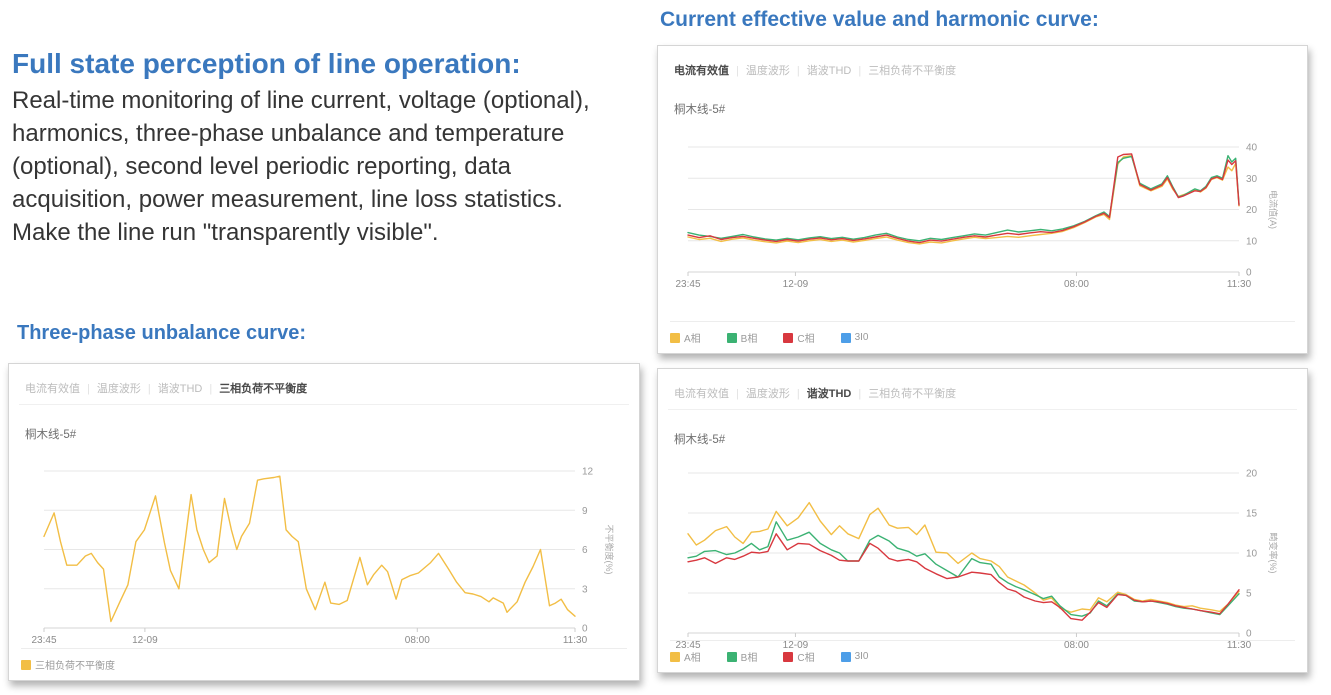 Image resolution: width=1331 pixels, height=695 pixels. What do you see at coordinates (1252, 148) in the screenshot?
I see `y-axis-tick-label: 40` at bounding box center [1252, 148].